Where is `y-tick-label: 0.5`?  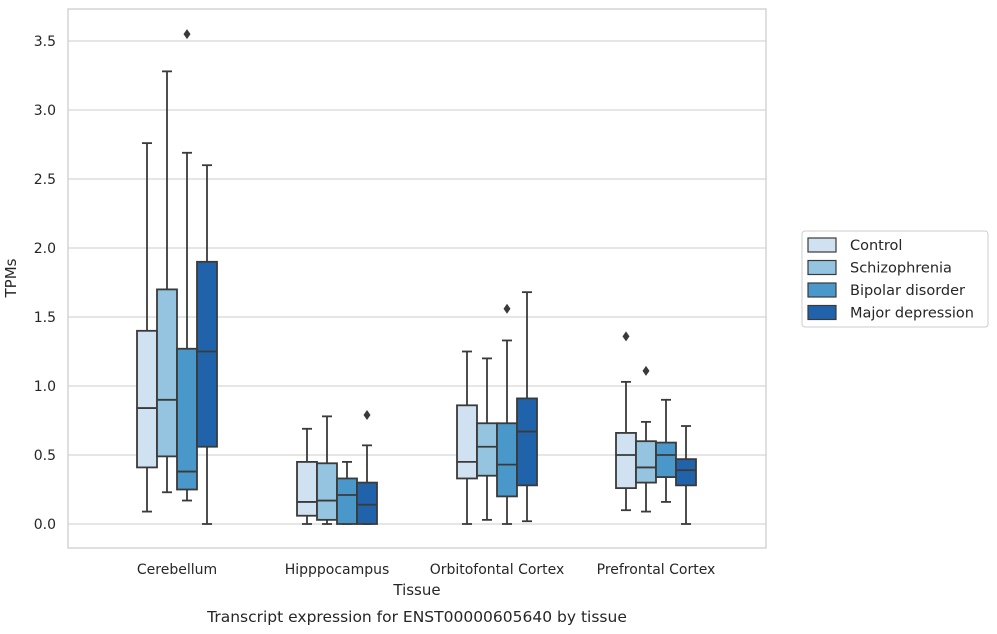 y-tick-label: 0.5 is located at coordinates (45, 456).